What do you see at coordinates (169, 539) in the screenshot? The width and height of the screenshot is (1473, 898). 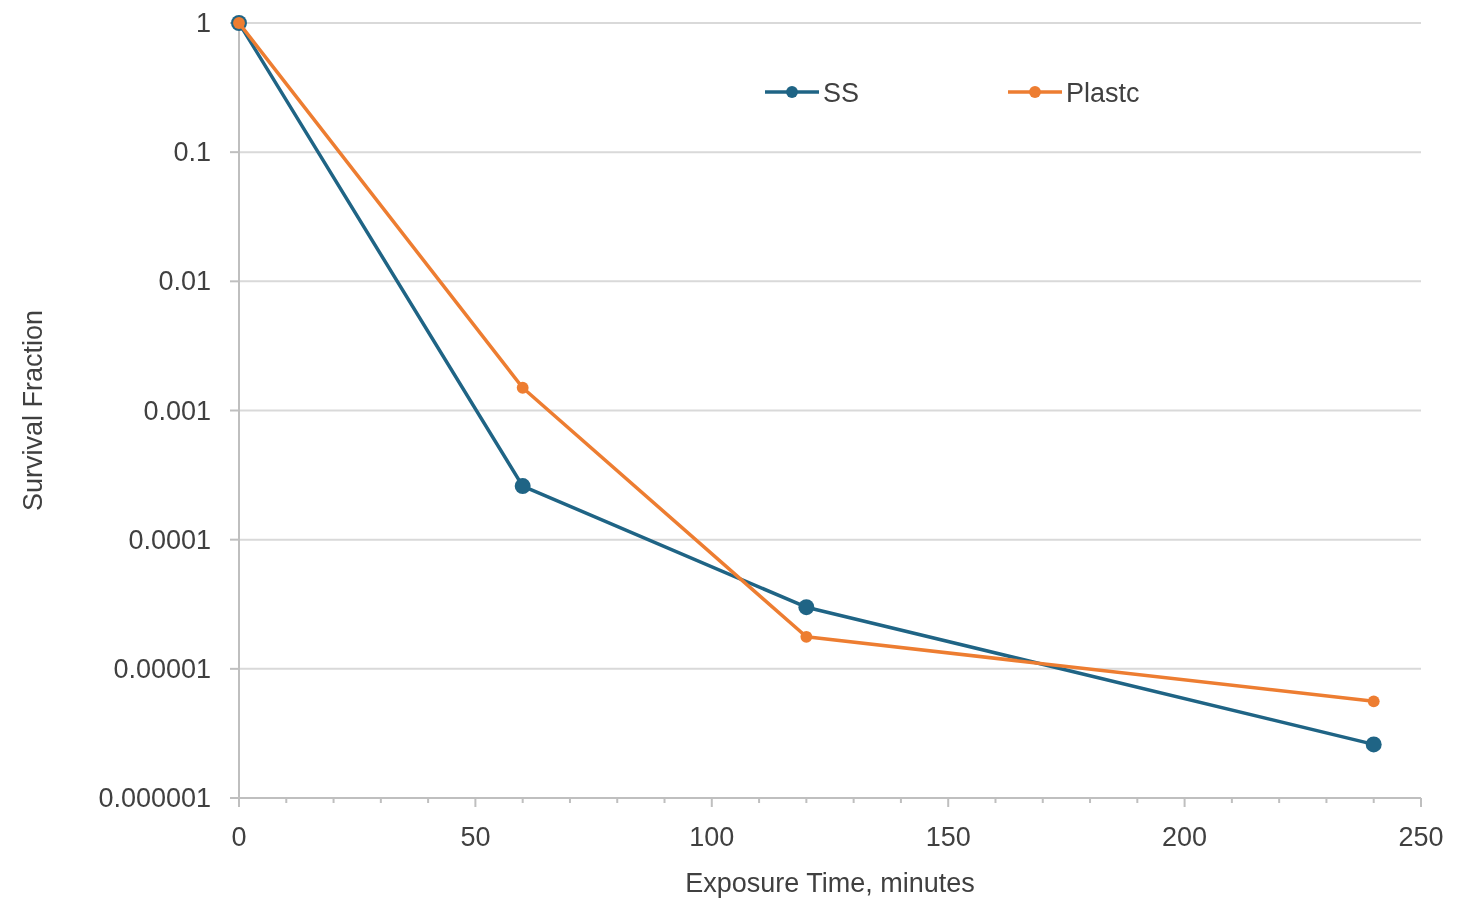 I see `y-tick-label: 0.0001` at bounding box center [169, 539].